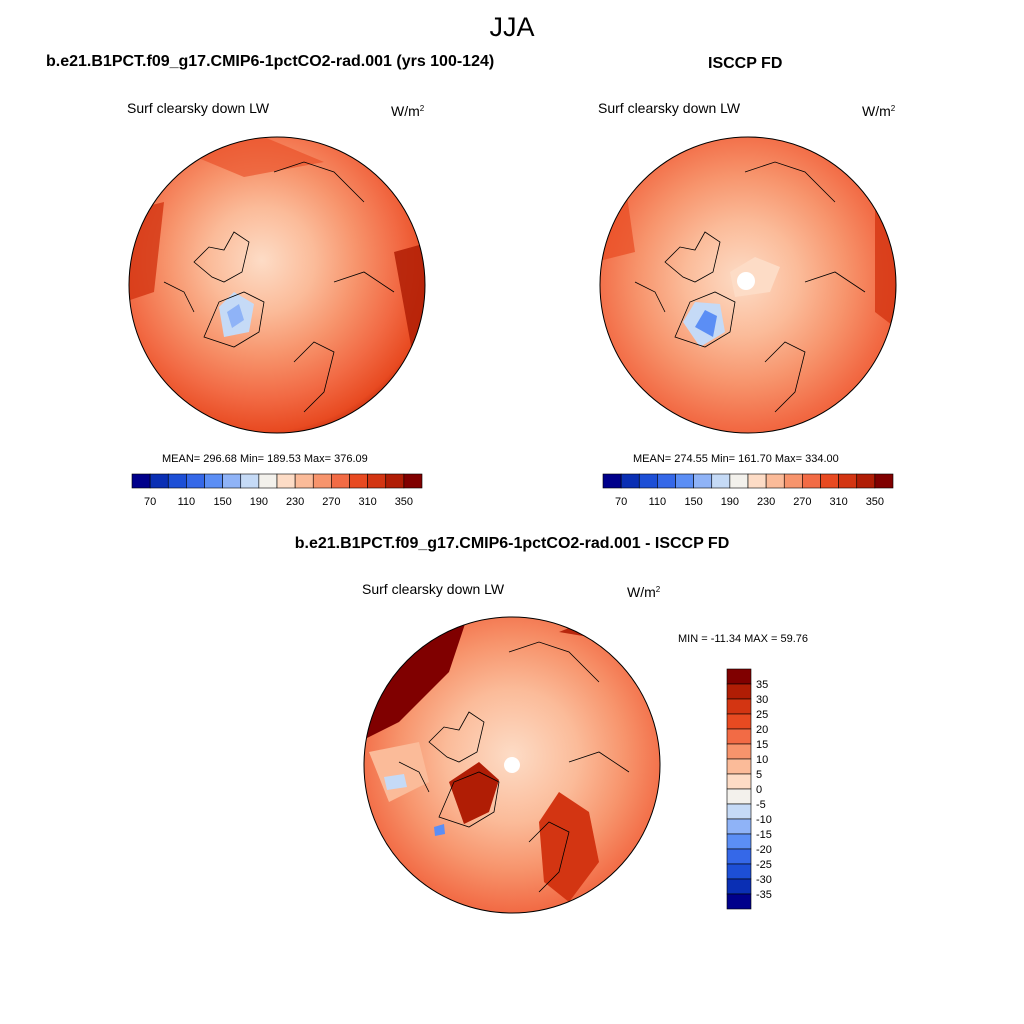  What do you see at coordinates (433, 589) in the screenshot?
I see `panel3-variable-label: Surf clearsky down LW` at bounding box center [433, 589].